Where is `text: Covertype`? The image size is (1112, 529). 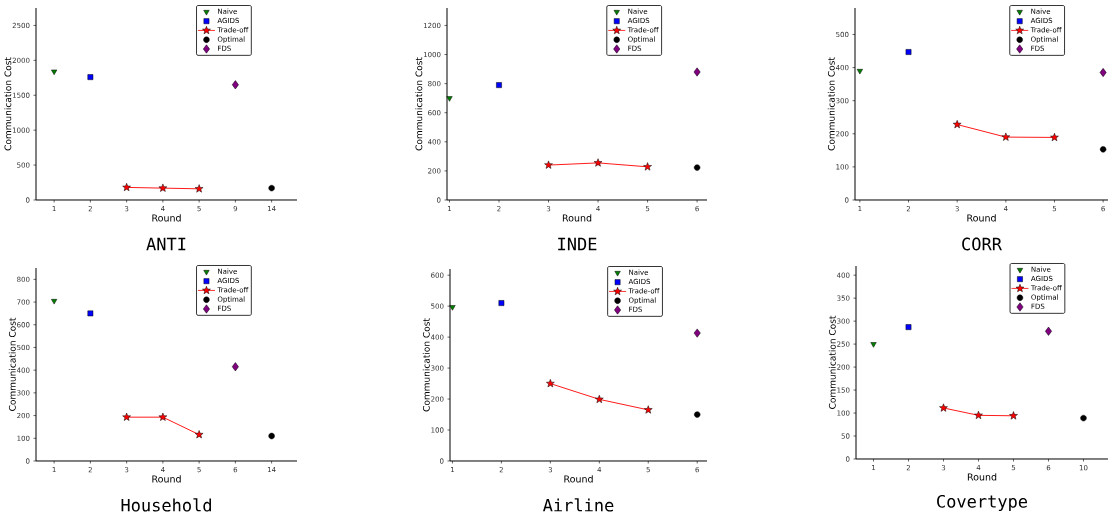
text: Covertype is located at coordinates (982, 503).